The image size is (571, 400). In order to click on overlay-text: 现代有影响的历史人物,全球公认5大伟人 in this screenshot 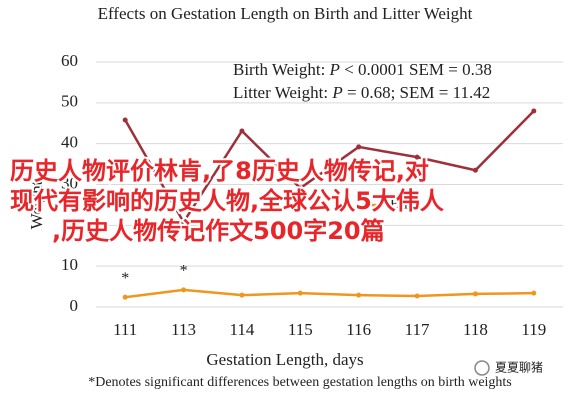, I will do `click(227, 201)`.